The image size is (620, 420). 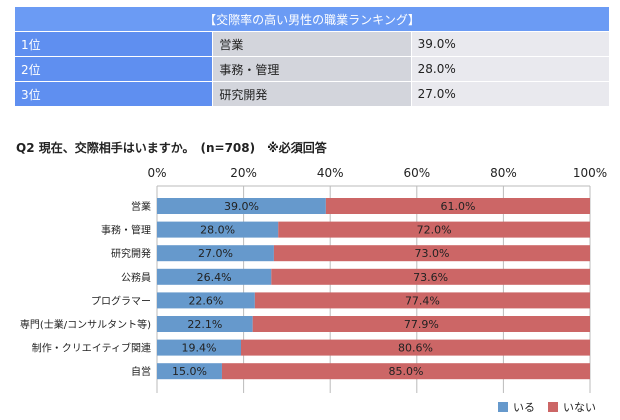 I want to click on x-tick-label: 20%, so click(x=243, y=173).